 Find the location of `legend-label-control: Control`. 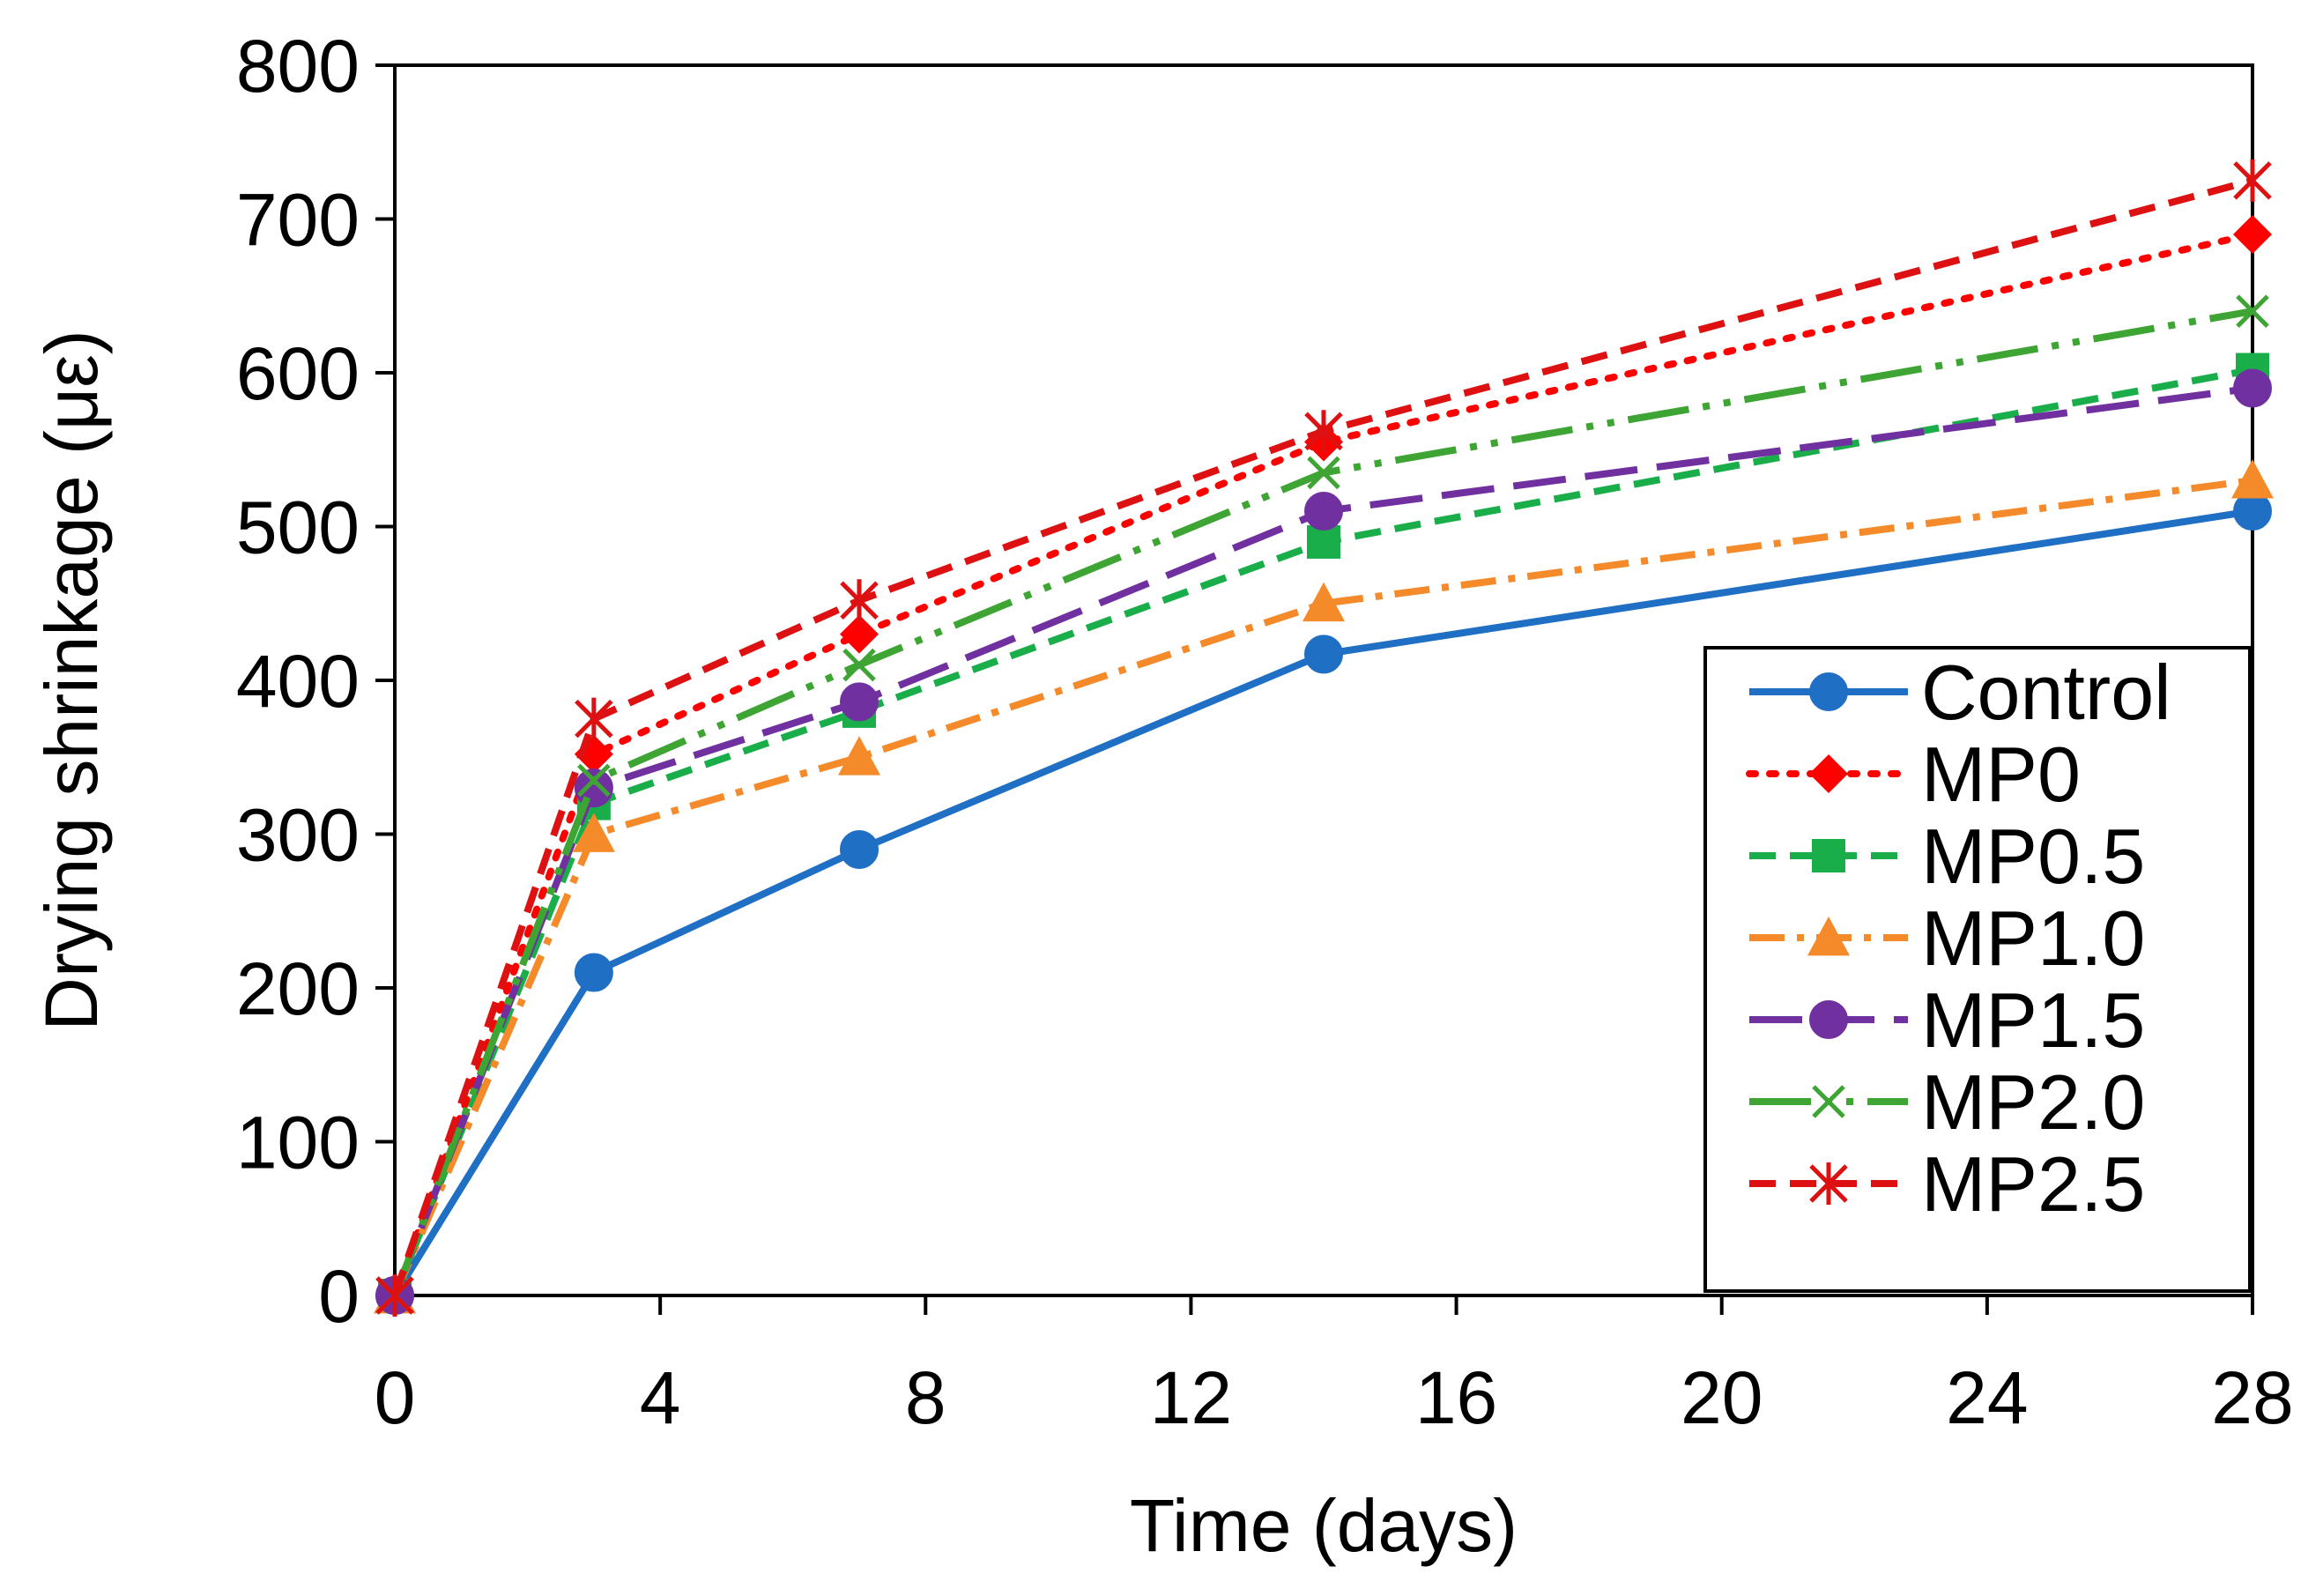

legend-label-control: Control is located at coordinates (2046, 692).